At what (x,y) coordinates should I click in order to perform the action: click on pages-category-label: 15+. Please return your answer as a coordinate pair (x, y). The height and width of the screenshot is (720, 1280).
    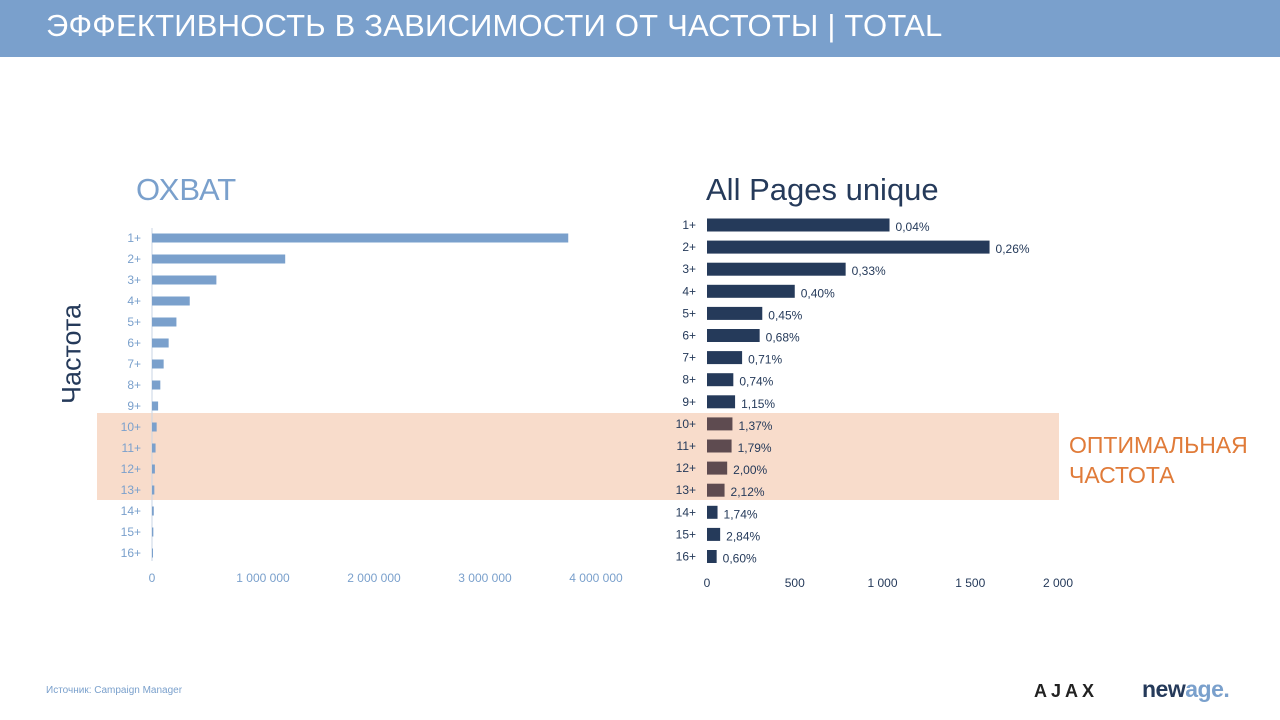
    Looking at the image, I should click on (686, 534).